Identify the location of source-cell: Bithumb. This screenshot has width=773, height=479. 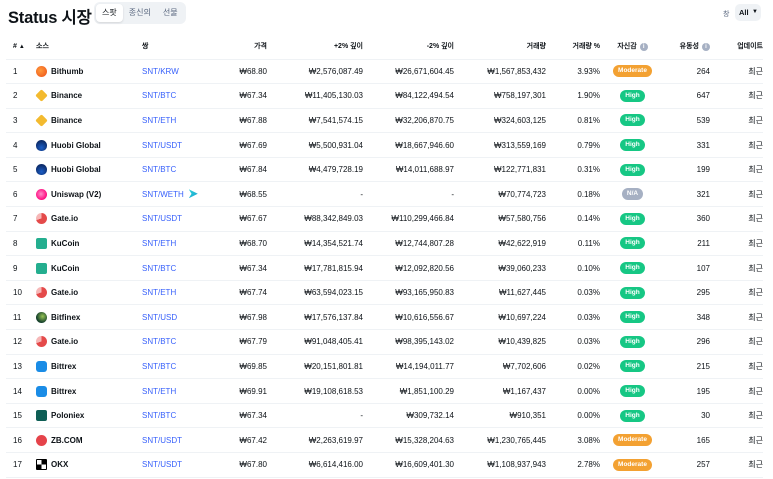
(89, 72).